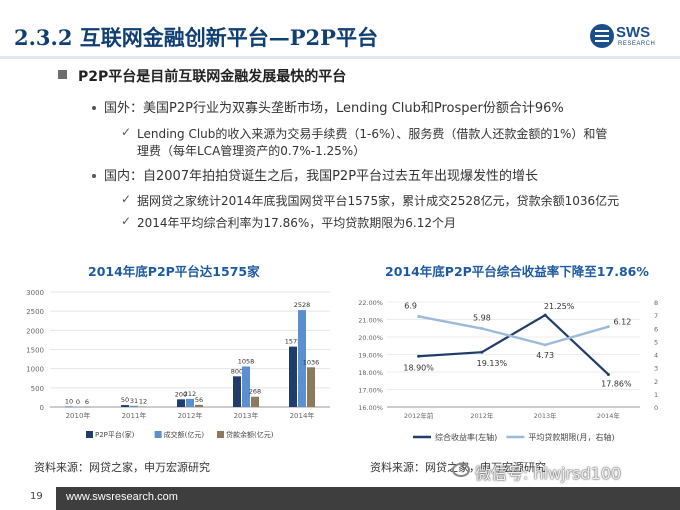 Image resolution: width=680 pixels, height=510 pixels. I want to click on y-left-tick-label: 21.00%, so click(370, 321).